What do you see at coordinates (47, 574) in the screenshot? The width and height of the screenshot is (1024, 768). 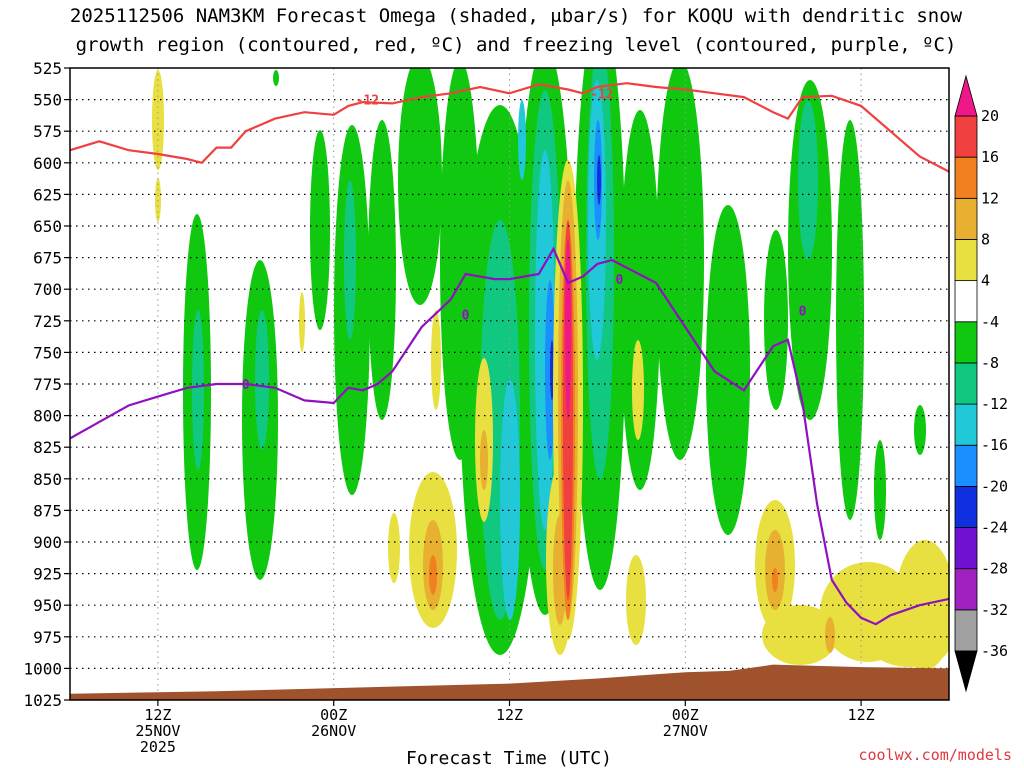 I see `y-tick-label: 925` at bounding box center [47, 574].